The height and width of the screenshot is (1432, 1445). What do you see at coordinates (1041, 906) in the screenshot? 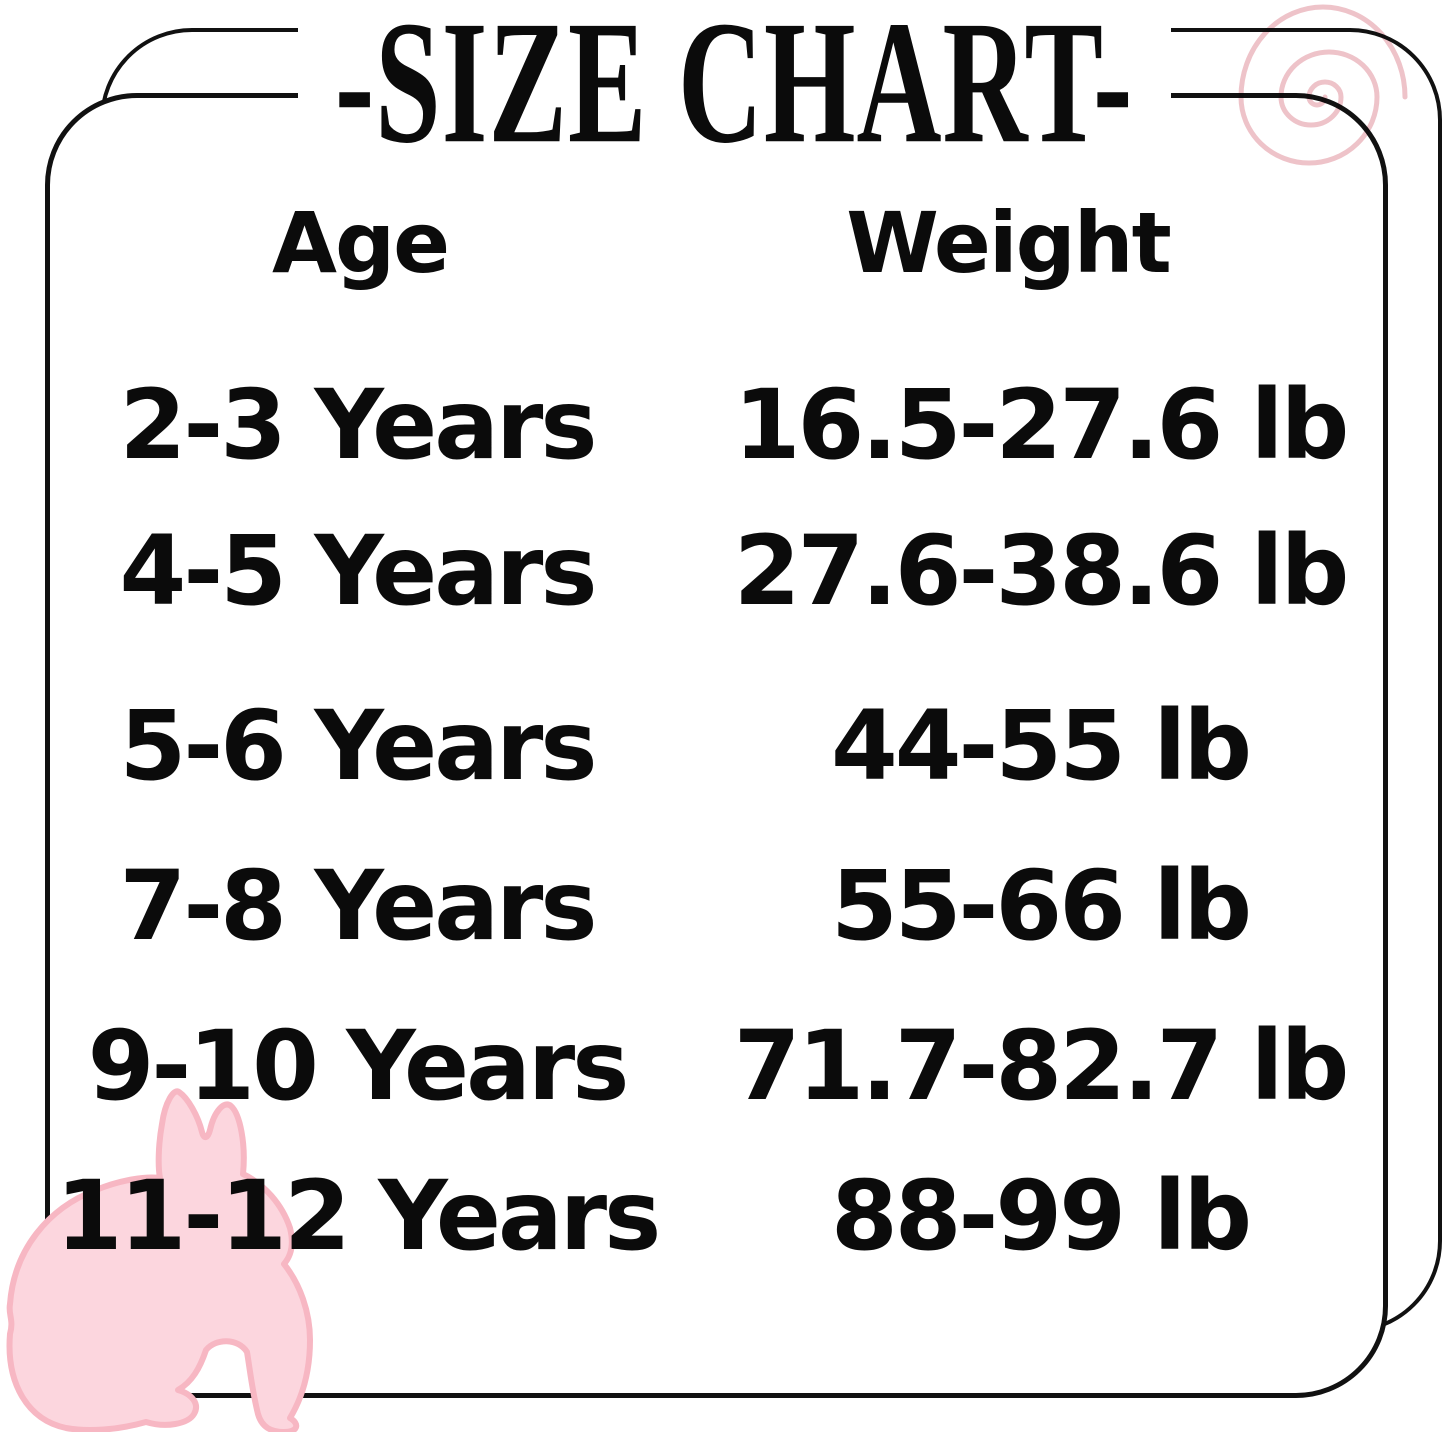
I see `weight-cell: 55-66 lb` at bounding box center [1041, 906].